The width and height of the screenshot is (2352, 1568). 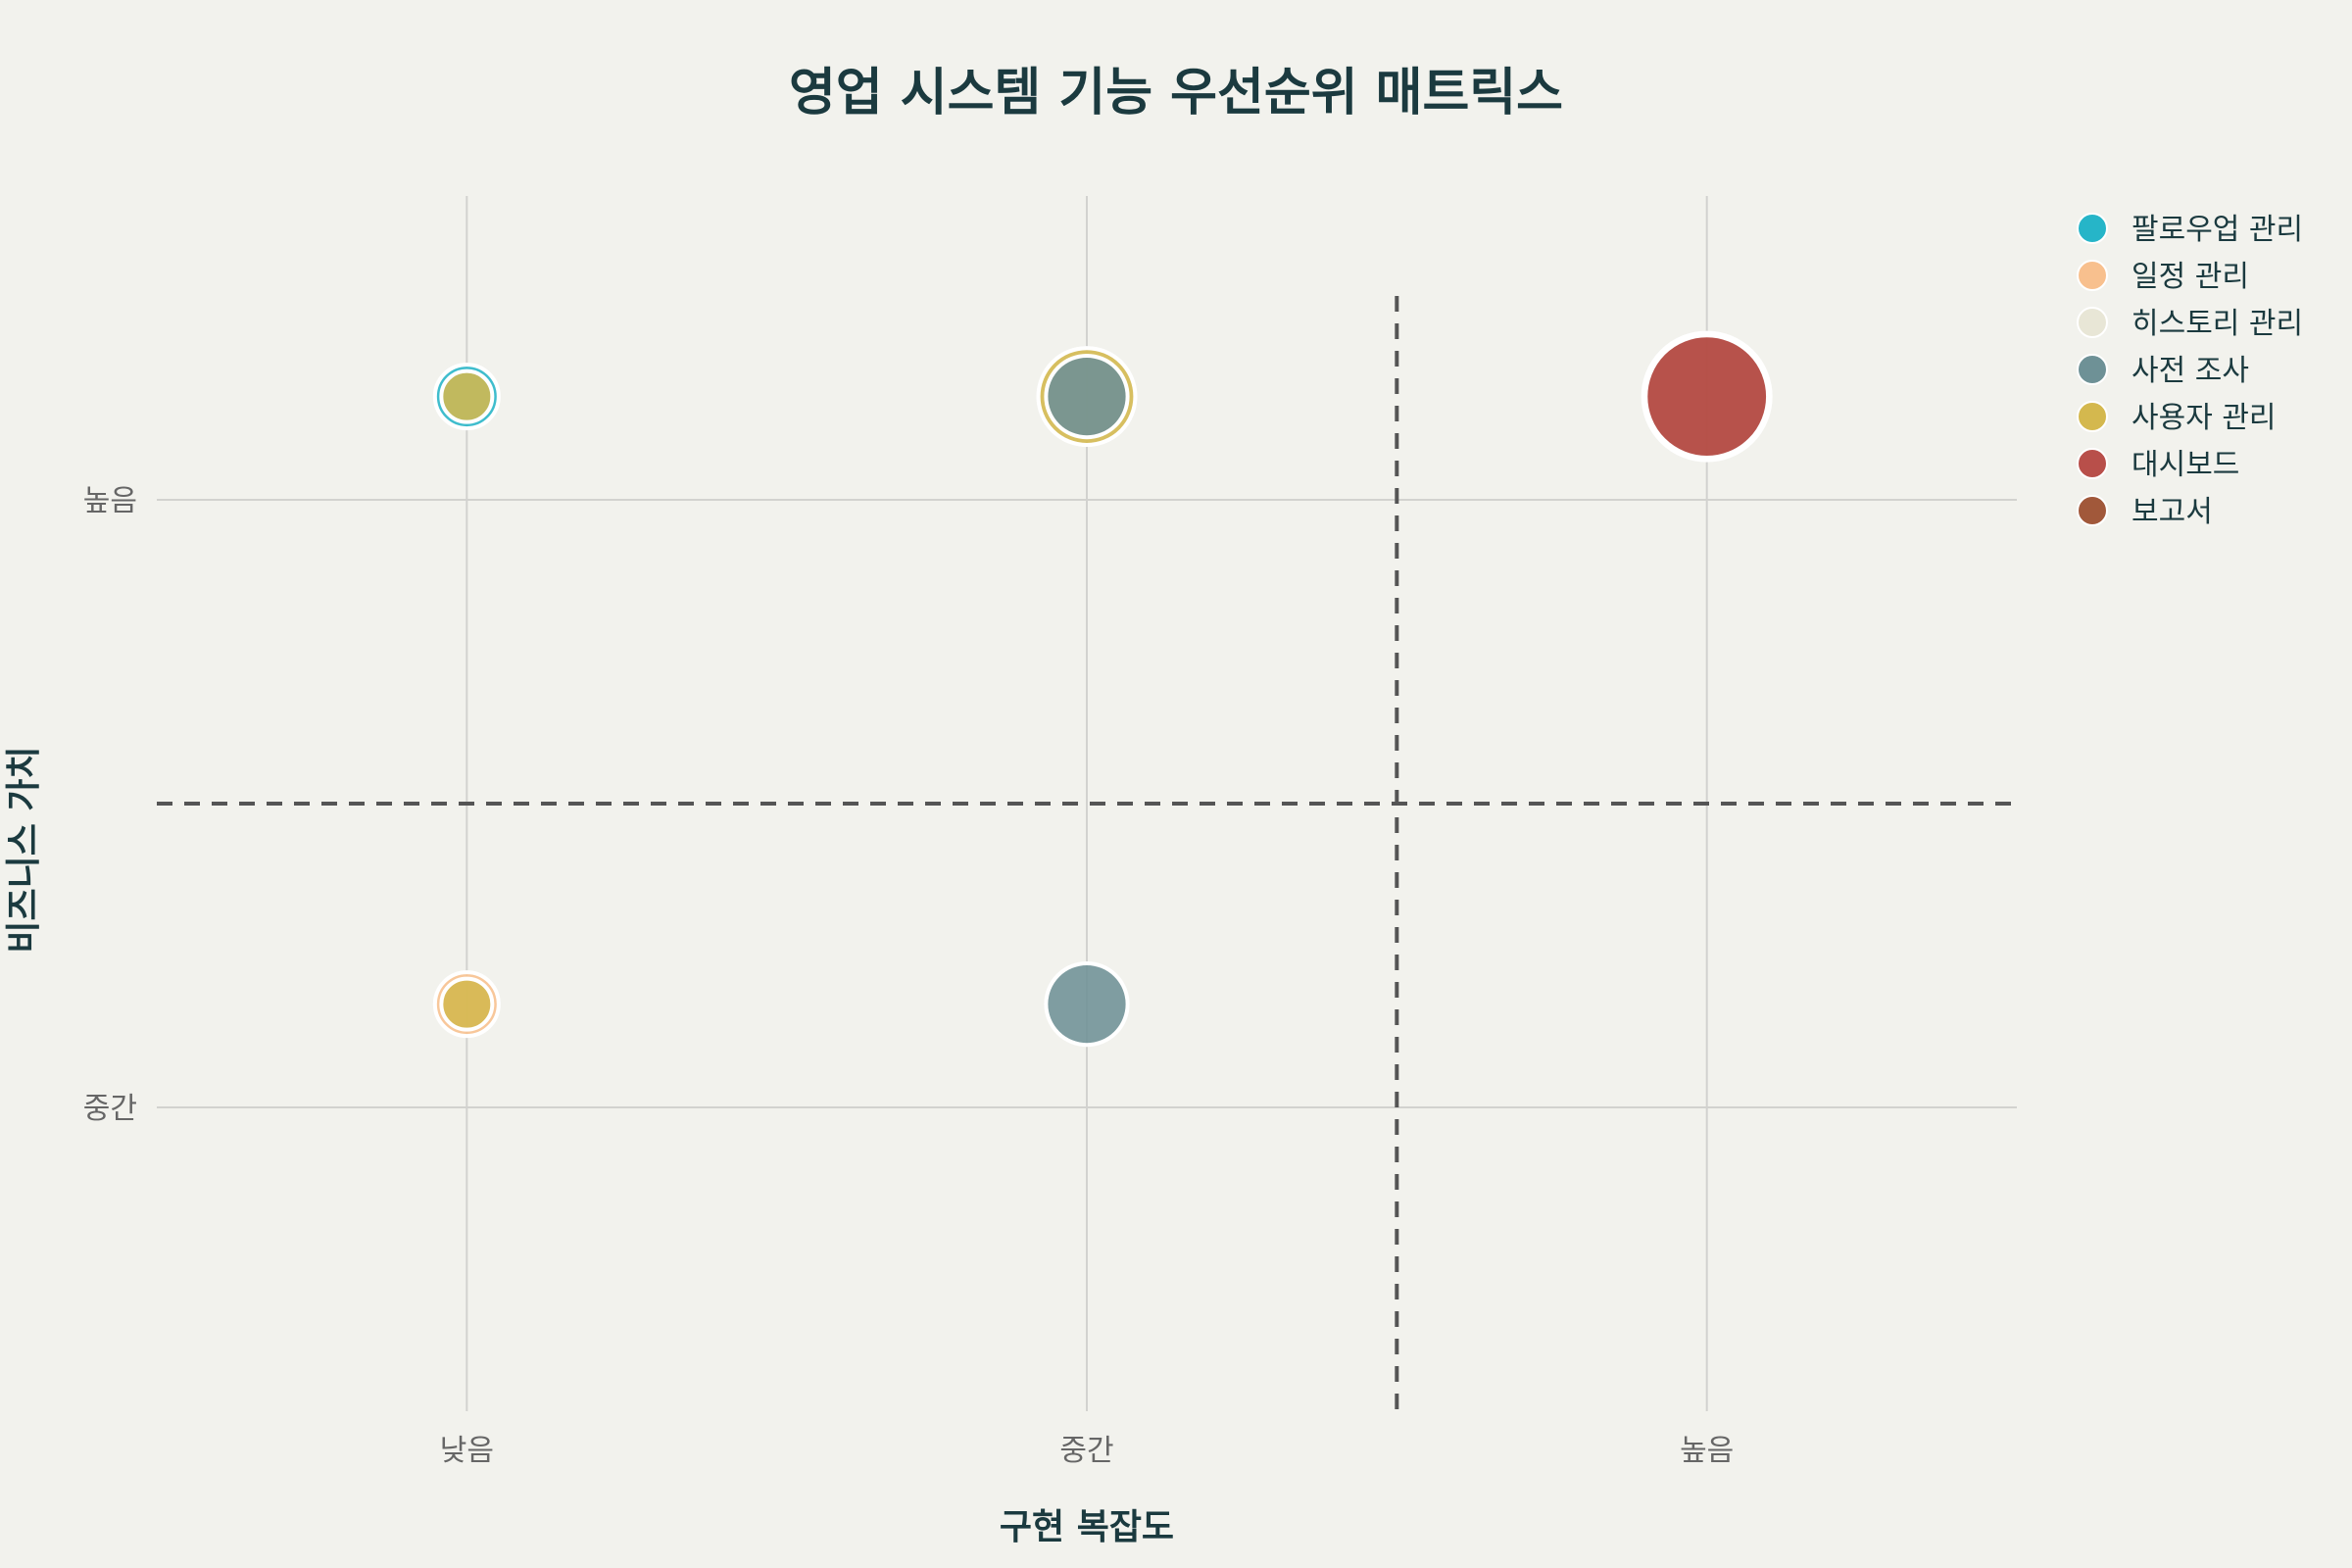 What do you see at coordinates (467, 1451) in the screenshot?
I see `x-tick-label: 낮음` at bounding box center [467, 1451].